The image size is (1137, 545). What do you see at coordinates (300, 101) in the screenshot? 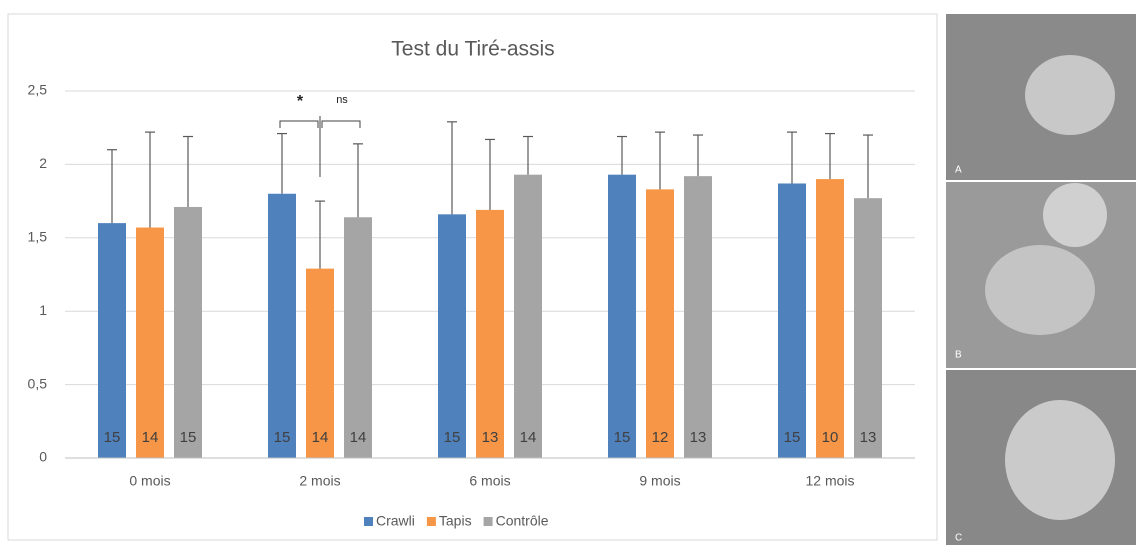
I see `annotation: *` at bounding box center [300, 101].